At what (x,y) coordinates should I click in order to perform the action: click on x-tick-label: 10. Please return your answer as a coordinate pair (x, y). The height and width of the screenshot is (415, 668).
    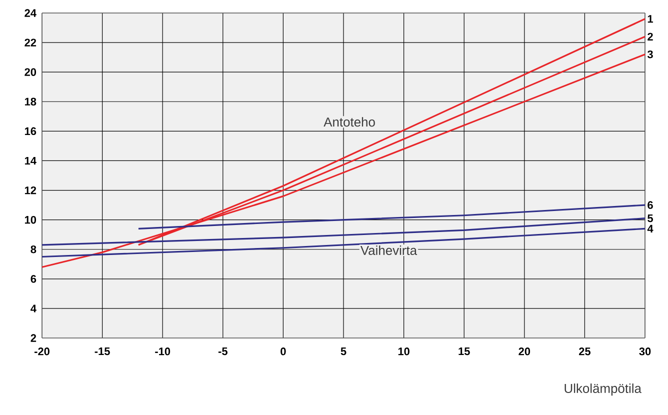
    Looking at the image, I should click on (404, 352).